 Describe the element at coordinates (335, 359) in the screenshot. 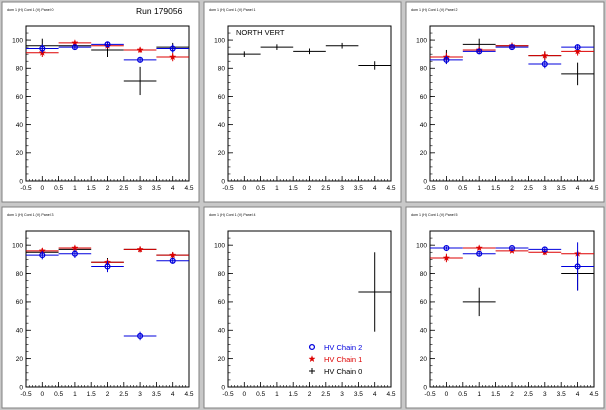

I see `legend: HV Chain 2 HV Chain 1 HV Chain 0` at that location.